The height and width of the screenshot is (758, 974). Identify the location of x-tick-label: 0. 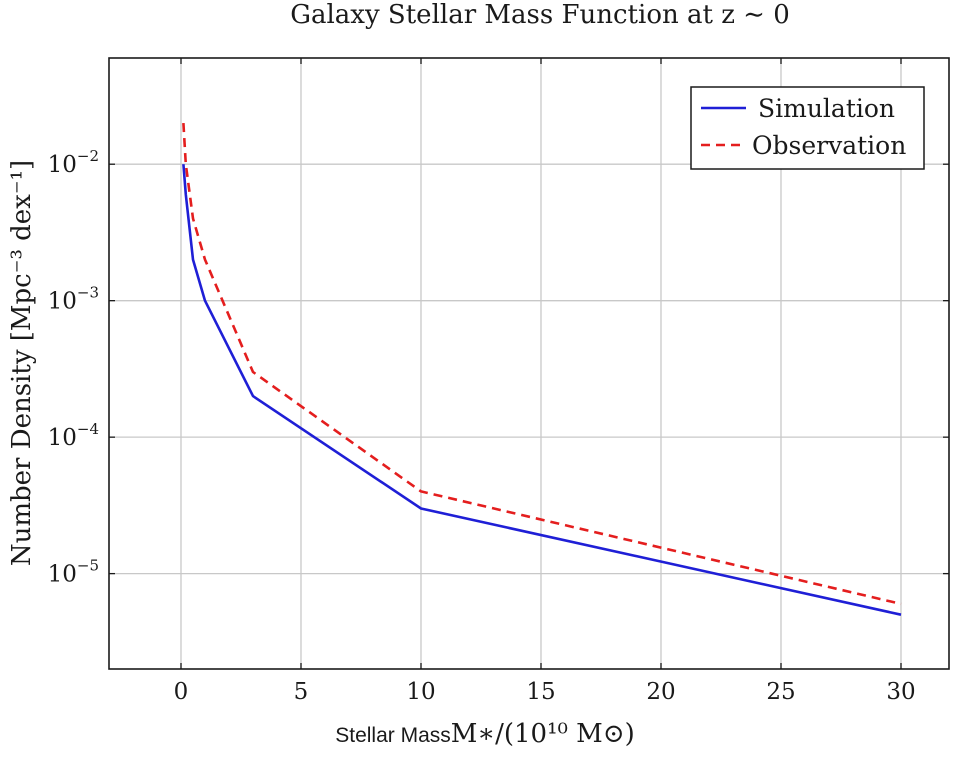
(181, 692).